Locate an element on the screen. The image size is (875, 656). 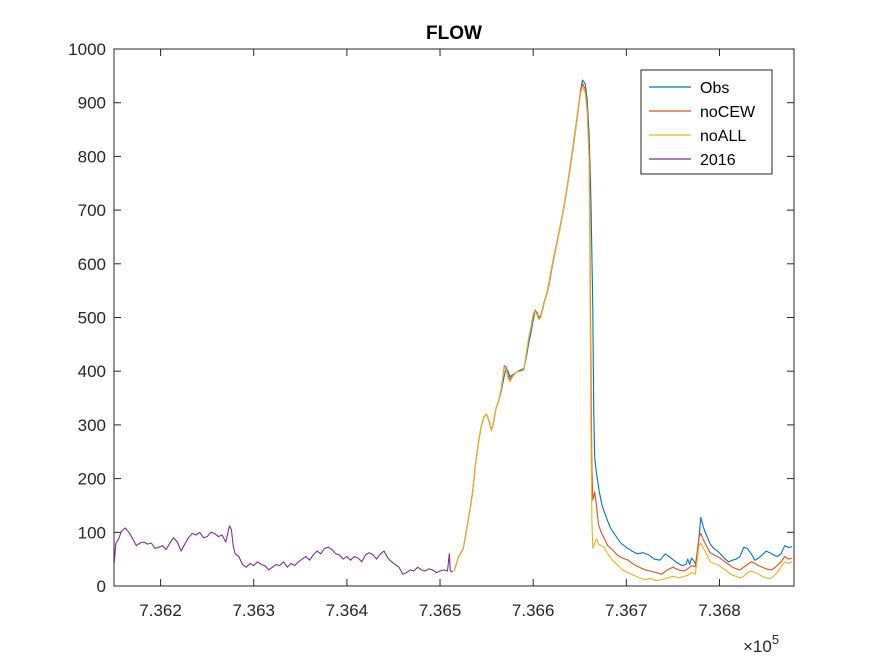
series-line-2016 is located at coordinates (284, 550).